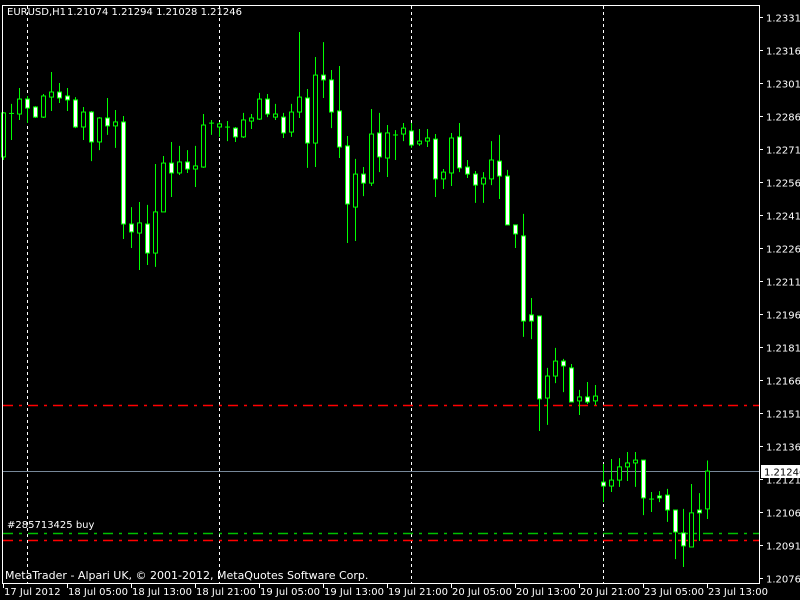  Describe the element at coordinates (290, 592) in the screenshot. I see `time-tick-label: 19 Jul 05:00` at that location.